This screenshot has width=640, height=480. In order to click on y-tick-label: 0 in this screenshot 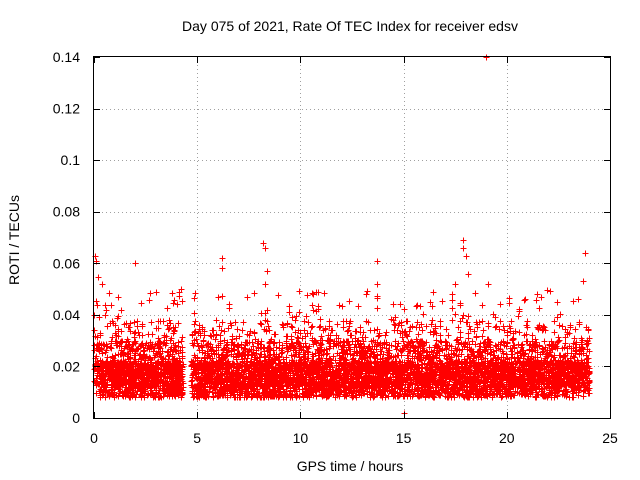, I will do `click(76, 418)`.